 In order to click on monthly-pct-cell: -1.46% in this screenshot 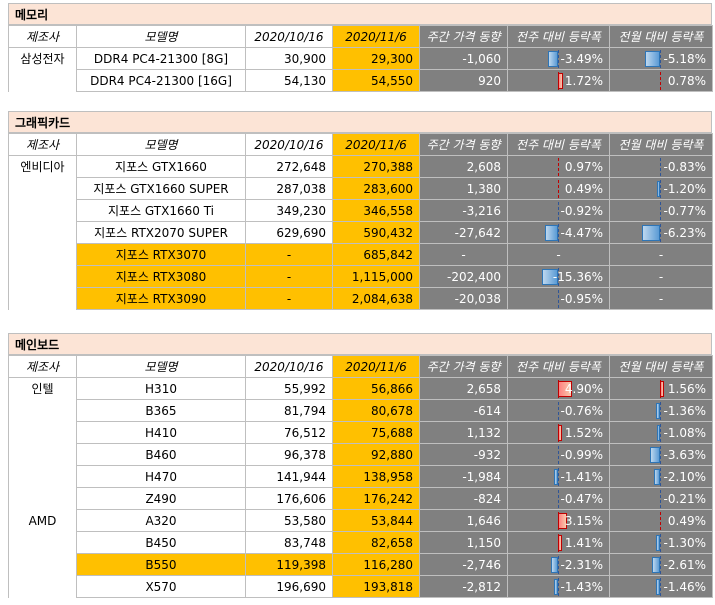, I will do `click(661, 586)`.